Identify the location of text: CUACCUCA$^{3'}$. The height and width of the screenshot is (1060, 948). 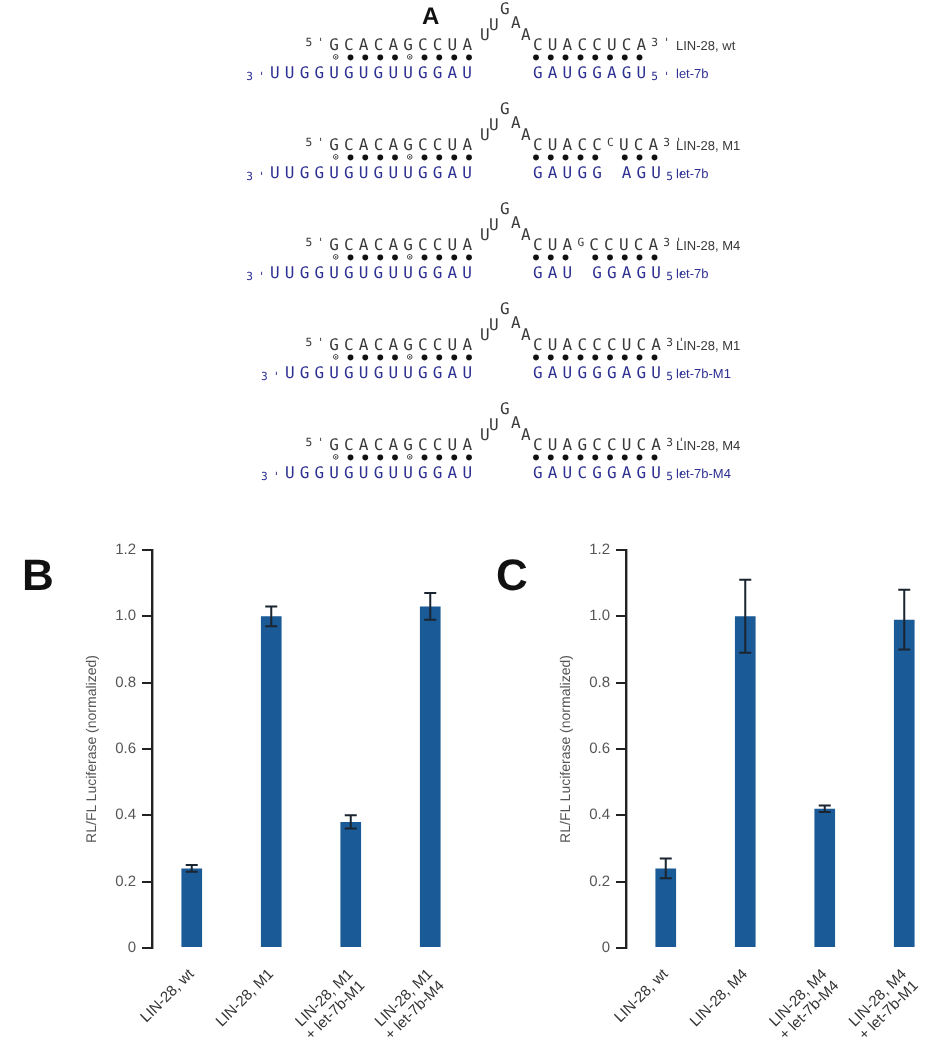
(604, 45).